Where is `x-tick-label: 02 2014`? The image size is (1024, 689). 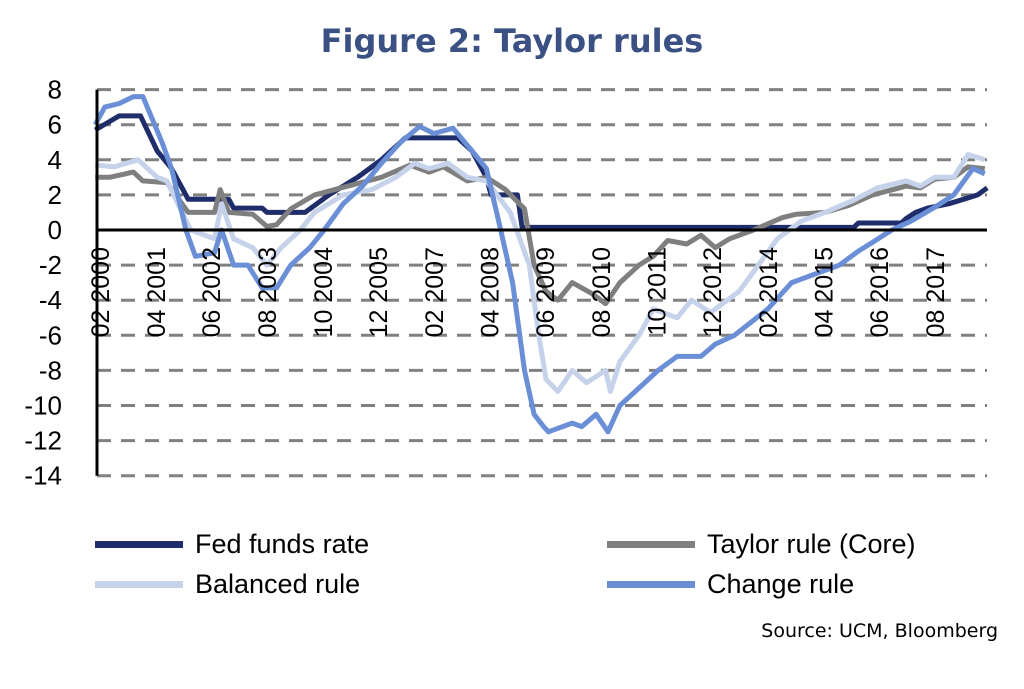
x-tick-label: 02 2014 is located at coordinates (769, 292).